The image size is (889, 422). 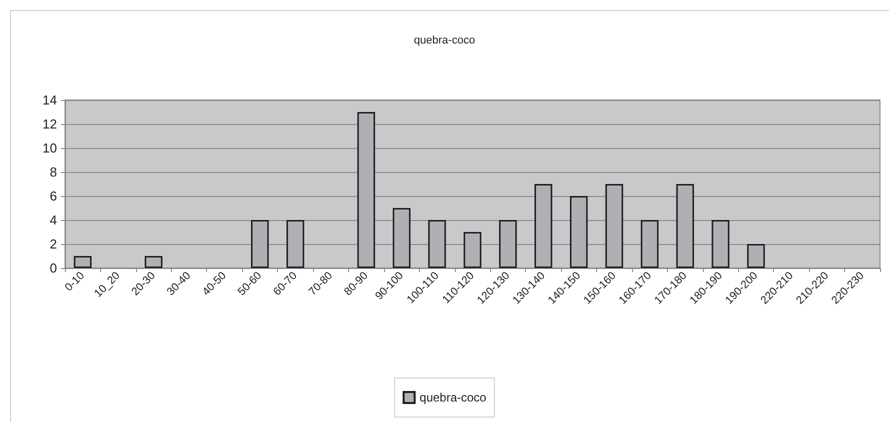 I want to click on chart-title: quebra-coco, so click(x=445, y=40).